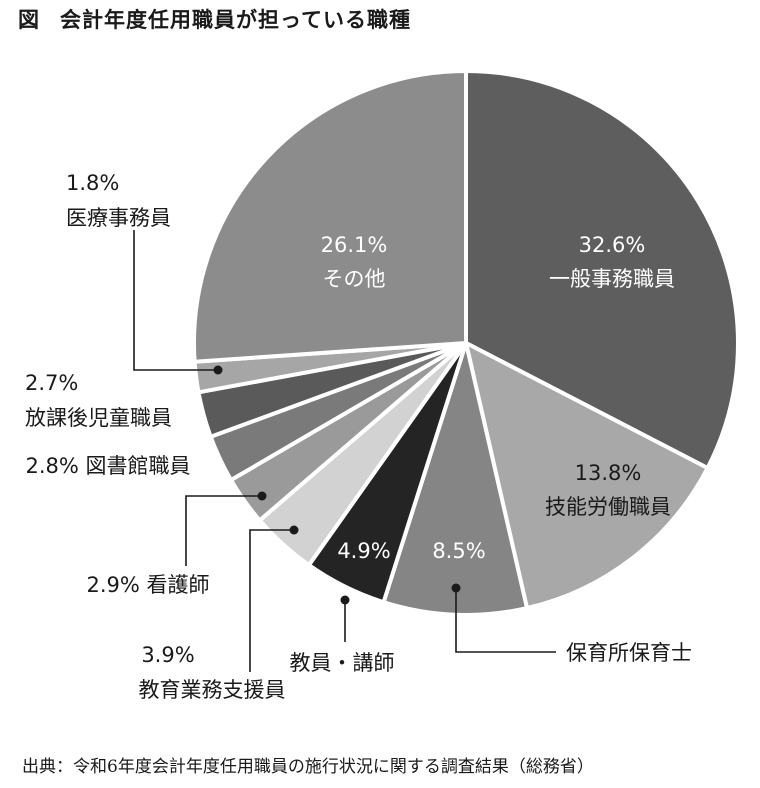  What do you see at coordinates (612, 245) in the screenshot?
I see `slice-value-label-1: 32.6%` at bounding box center [612, 245].